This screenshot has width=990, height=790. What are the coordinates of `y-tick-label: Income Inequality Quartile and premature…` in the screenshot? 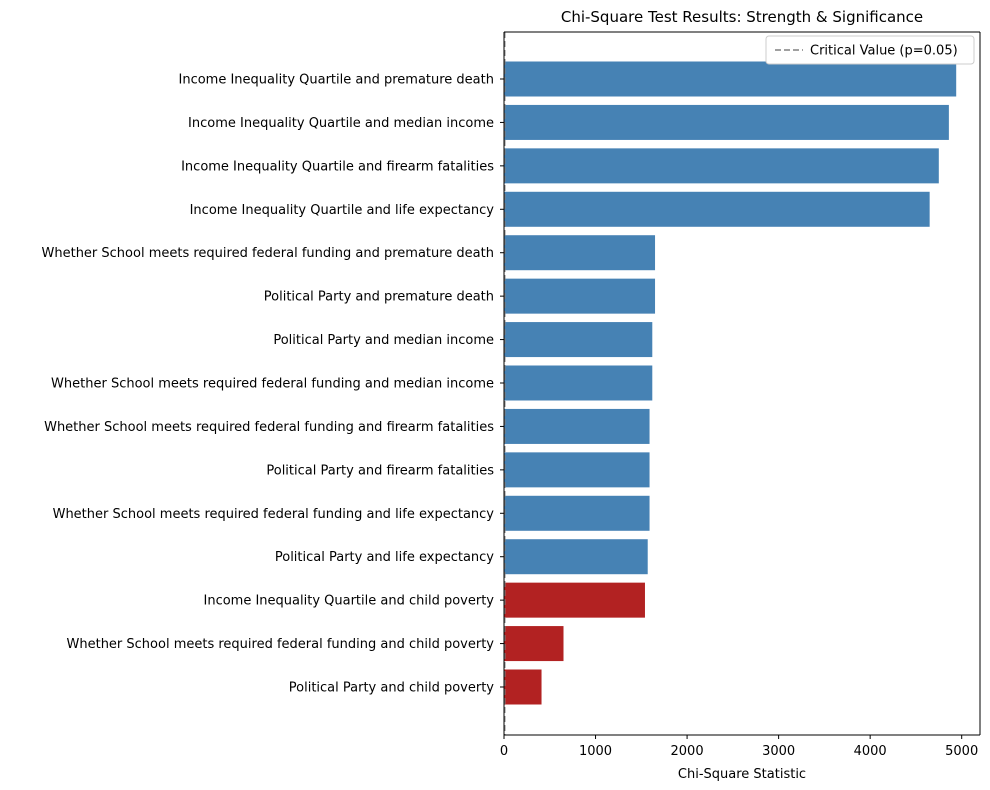 It's located at (337, 80).